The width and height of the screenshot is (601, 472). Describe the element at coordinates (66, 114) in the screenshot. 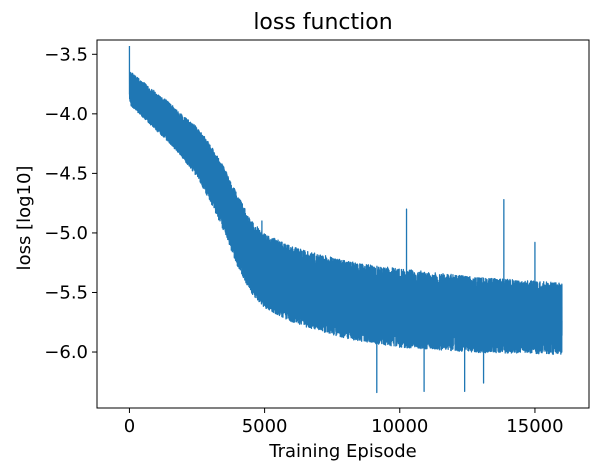

I see `y-tick-label: −4.0` at that location.